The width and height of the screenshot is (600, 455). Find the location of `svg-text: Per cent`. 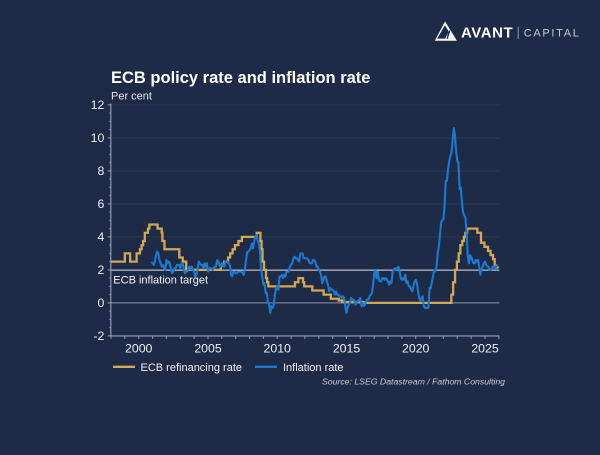

svg-text: Per cent is located at coordinates (131, 97).